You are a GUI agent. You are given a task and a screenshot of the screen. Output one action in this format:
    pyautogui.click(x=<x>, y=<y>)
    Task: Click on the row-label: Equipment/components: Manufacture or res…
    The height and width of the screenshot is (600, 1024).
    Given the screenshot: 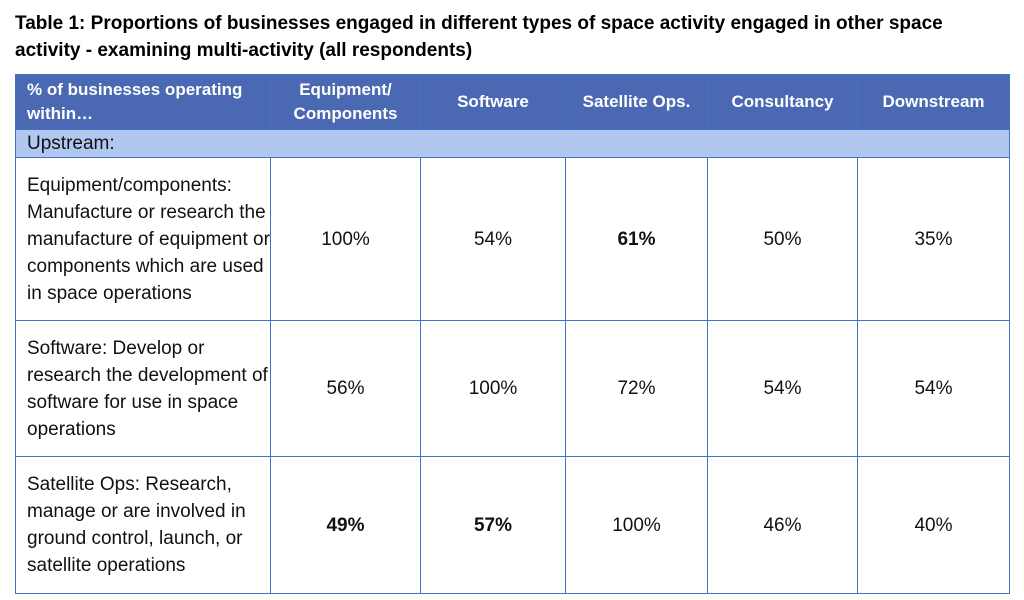 What is the action you would take?
    pyautogui.click(x=143, y=239)
    